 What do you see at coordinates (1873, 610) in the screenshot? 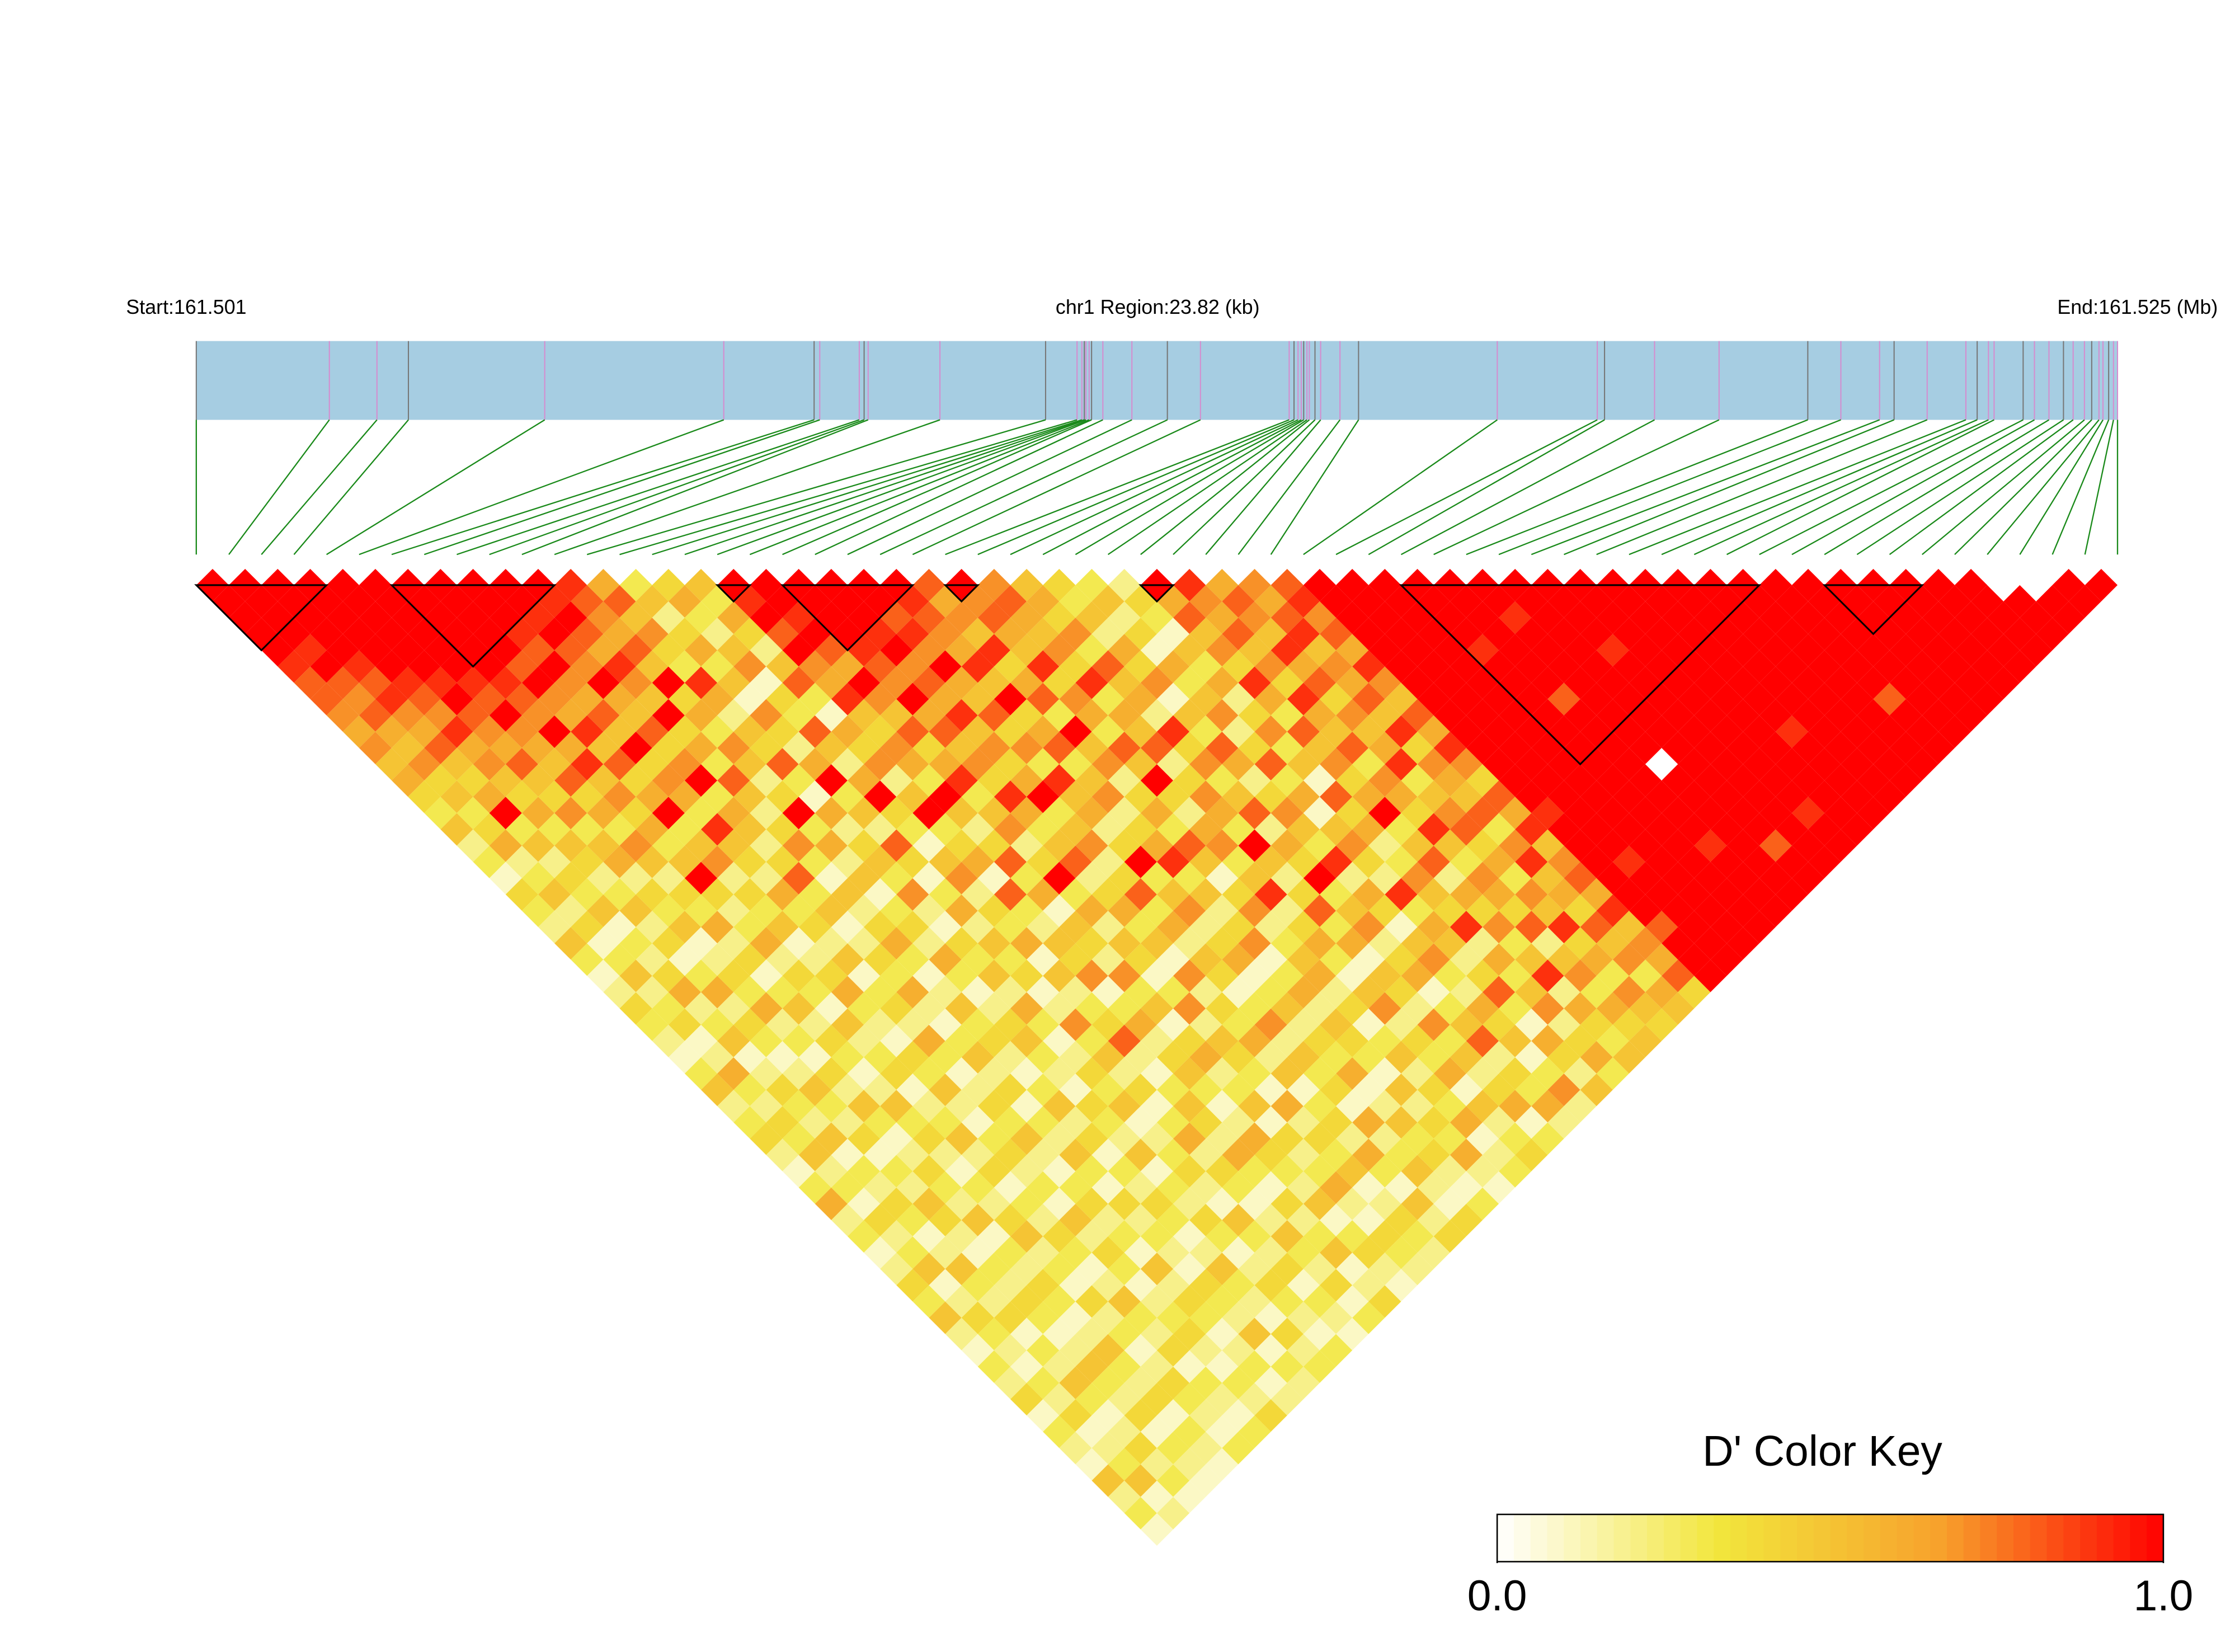
I see `ld-block` at bounding box center [1873, 610].